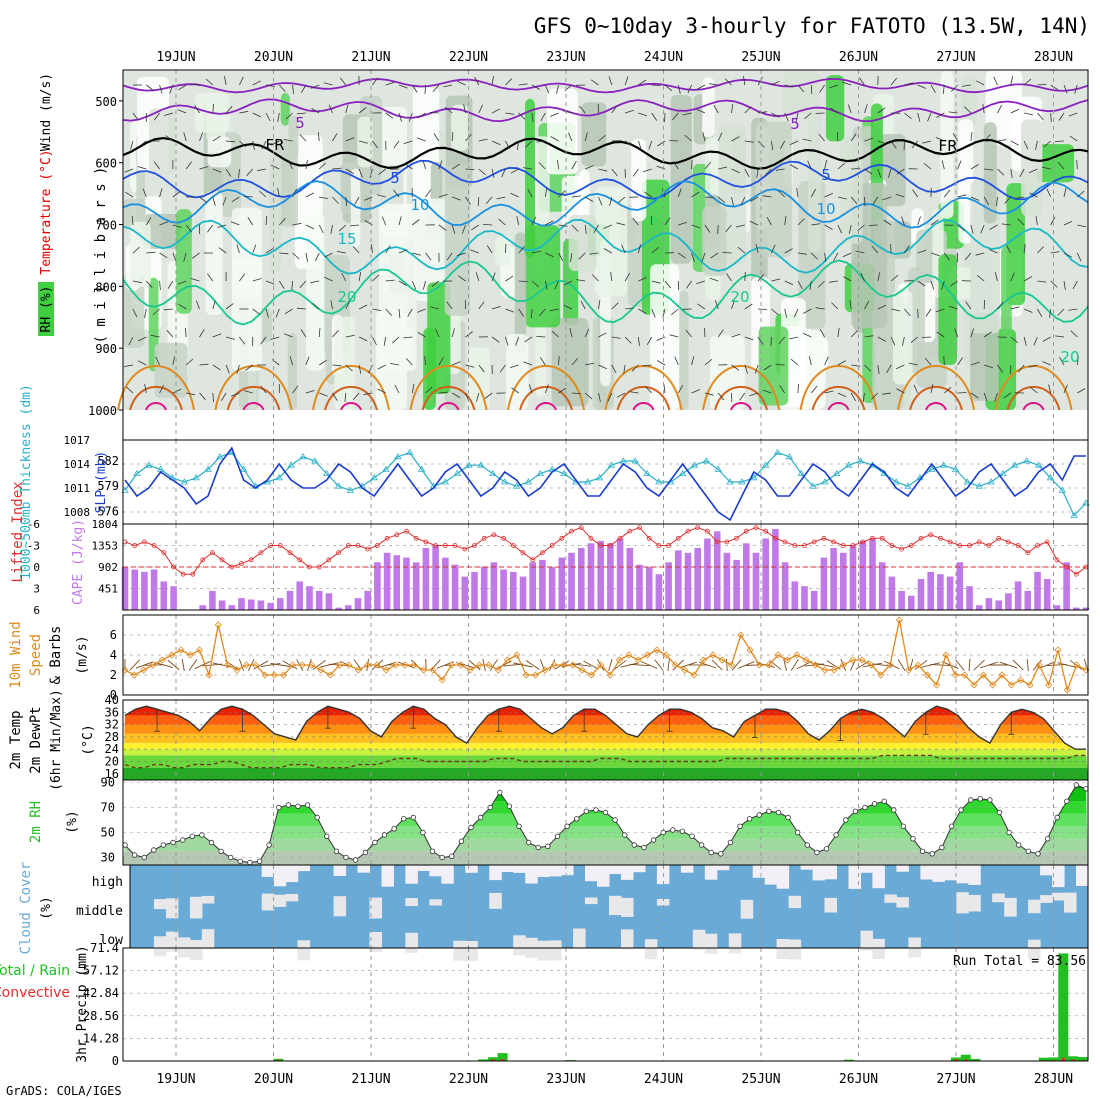 This screenshot has height=1100, width=1100. What do you see at coordinates (838, 398) in the screenshot?
I see `surface-isotherm` at bounding box center [838, 398].